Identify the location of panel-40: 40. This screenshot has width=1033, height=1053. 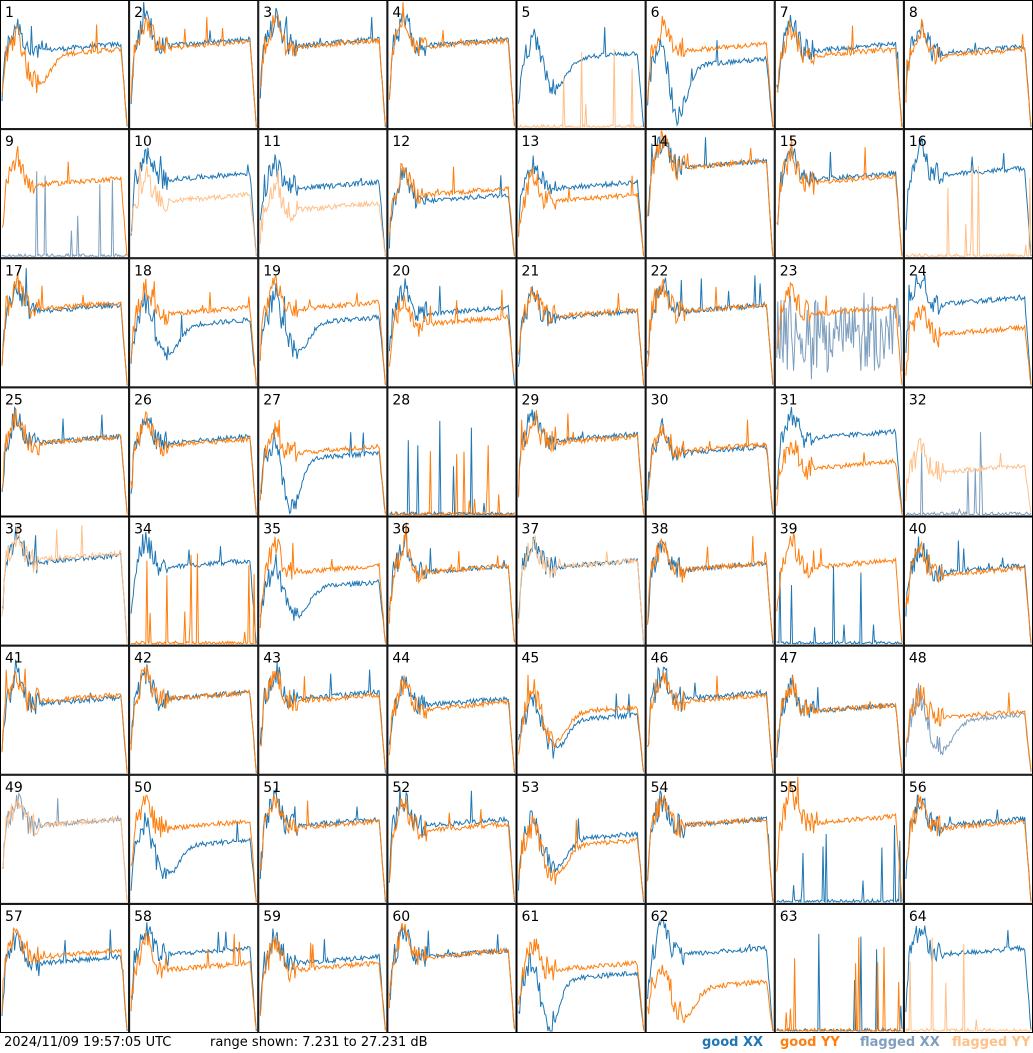
(968, 581).